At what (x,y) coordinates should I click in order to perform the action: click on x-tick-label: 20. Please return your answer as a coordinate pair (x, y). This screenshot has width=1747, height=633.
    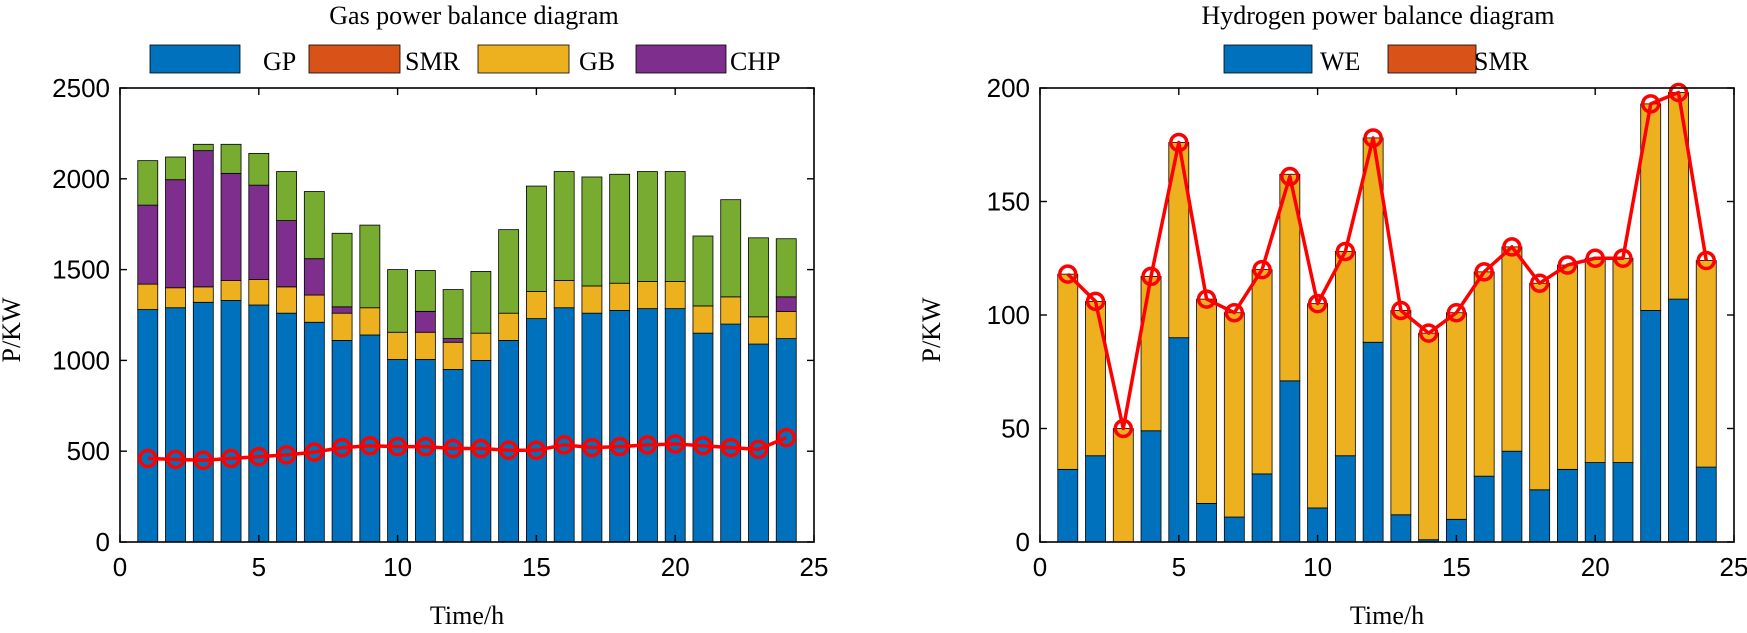
    Looking at the image, I should click on (675, 567).